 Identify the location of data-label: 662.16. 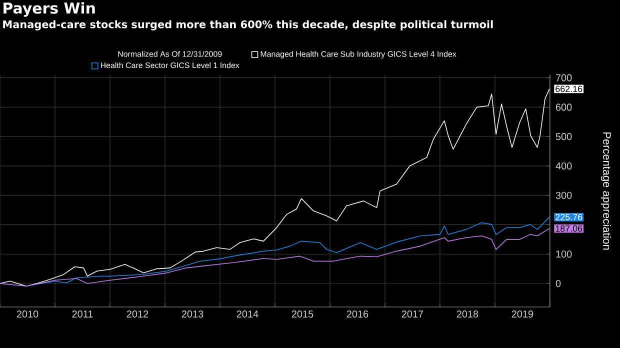
(569, 89).